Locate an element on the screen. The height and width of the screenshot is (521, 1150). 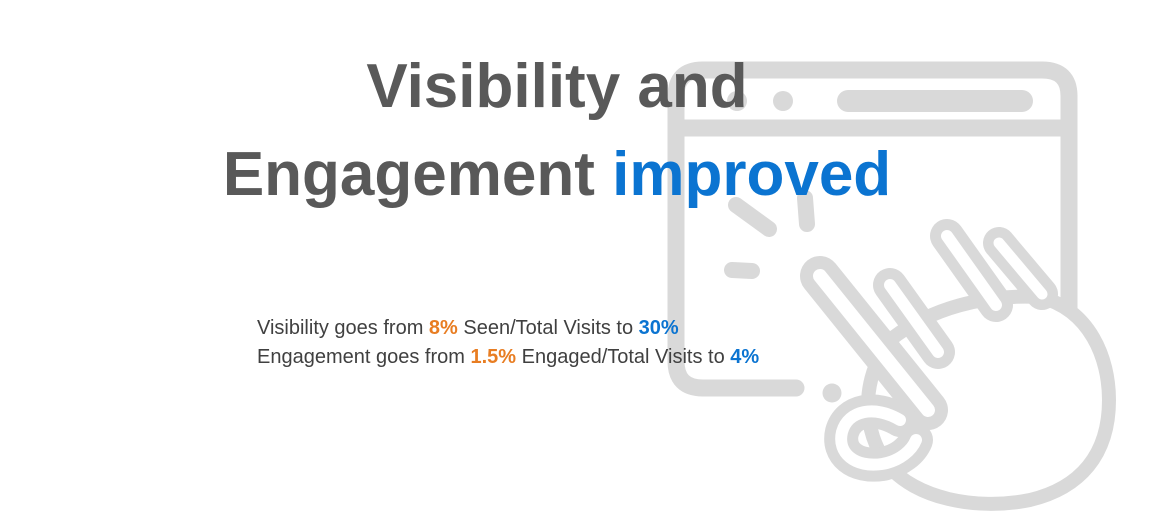
visibility-prefix: Visibility goes from is located at coordinates (343, 328).